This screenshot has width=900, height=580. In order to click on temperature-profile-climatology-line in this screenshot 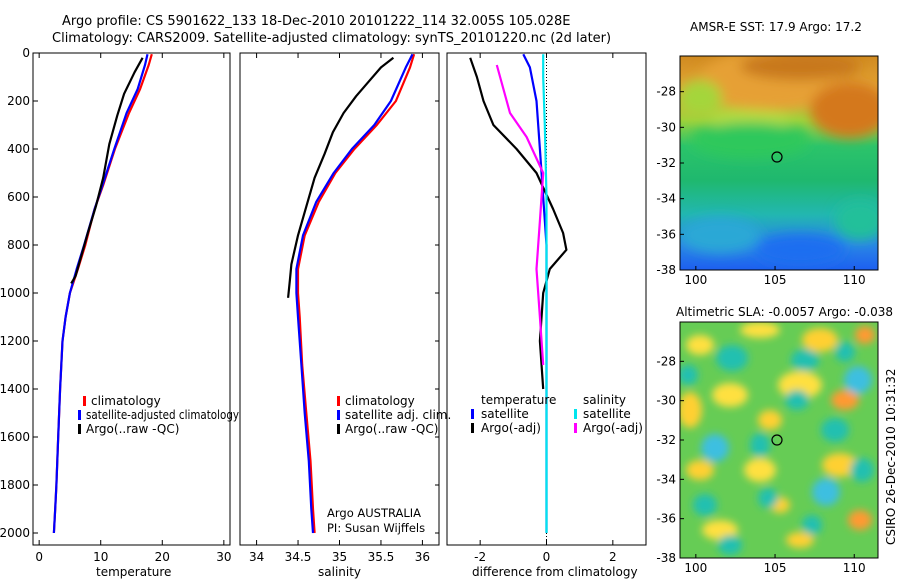, I will do `click(102, 293)`.